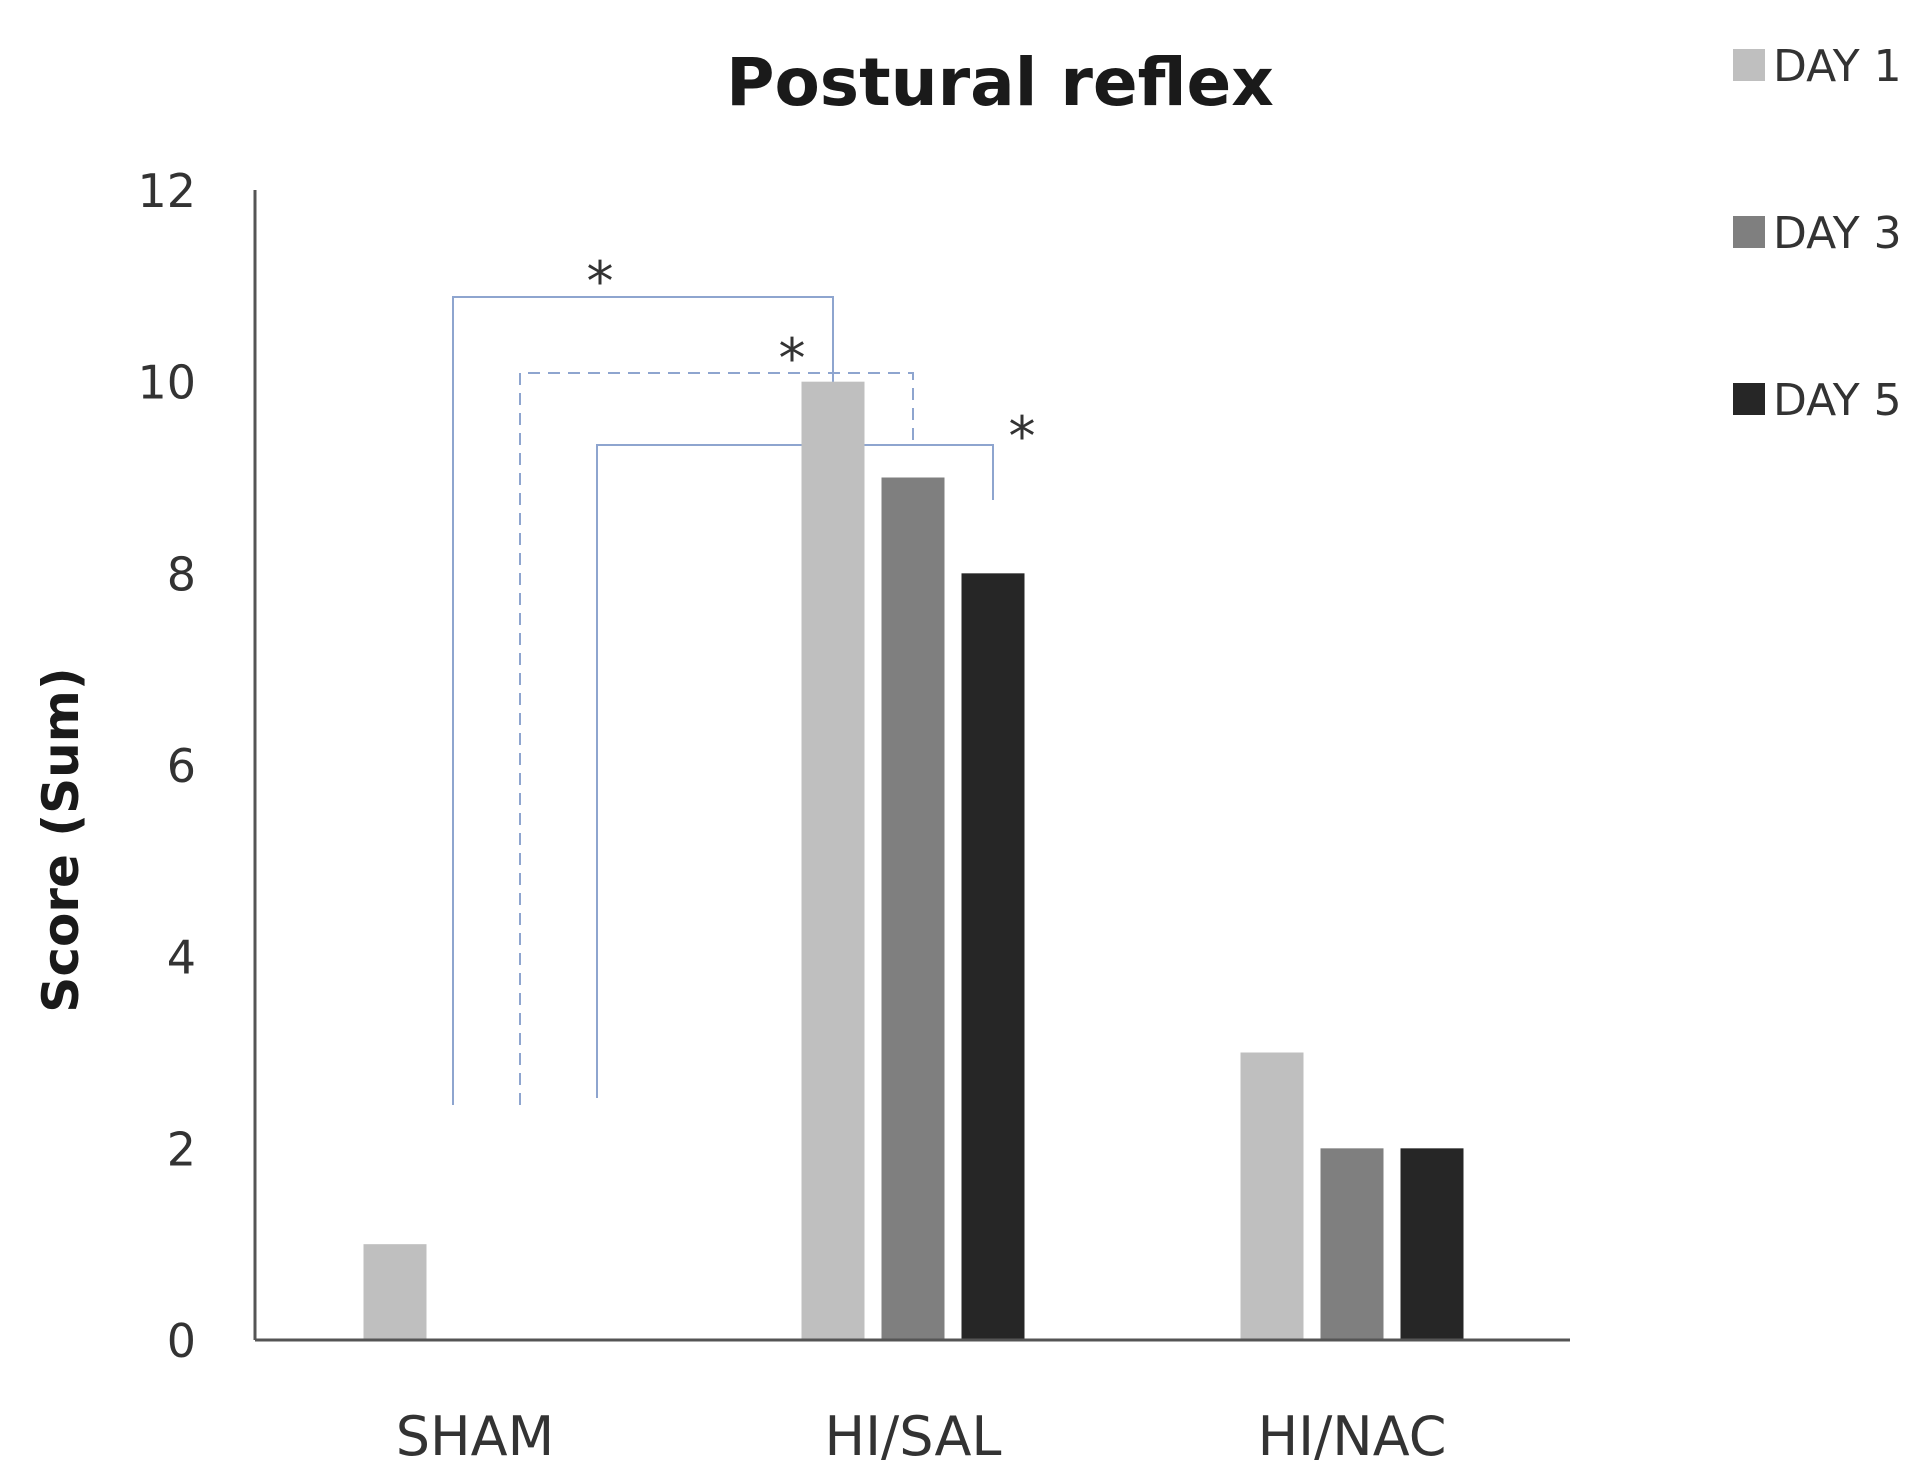  I want to click on legend-label: DAY 5, so click(1837, 400).